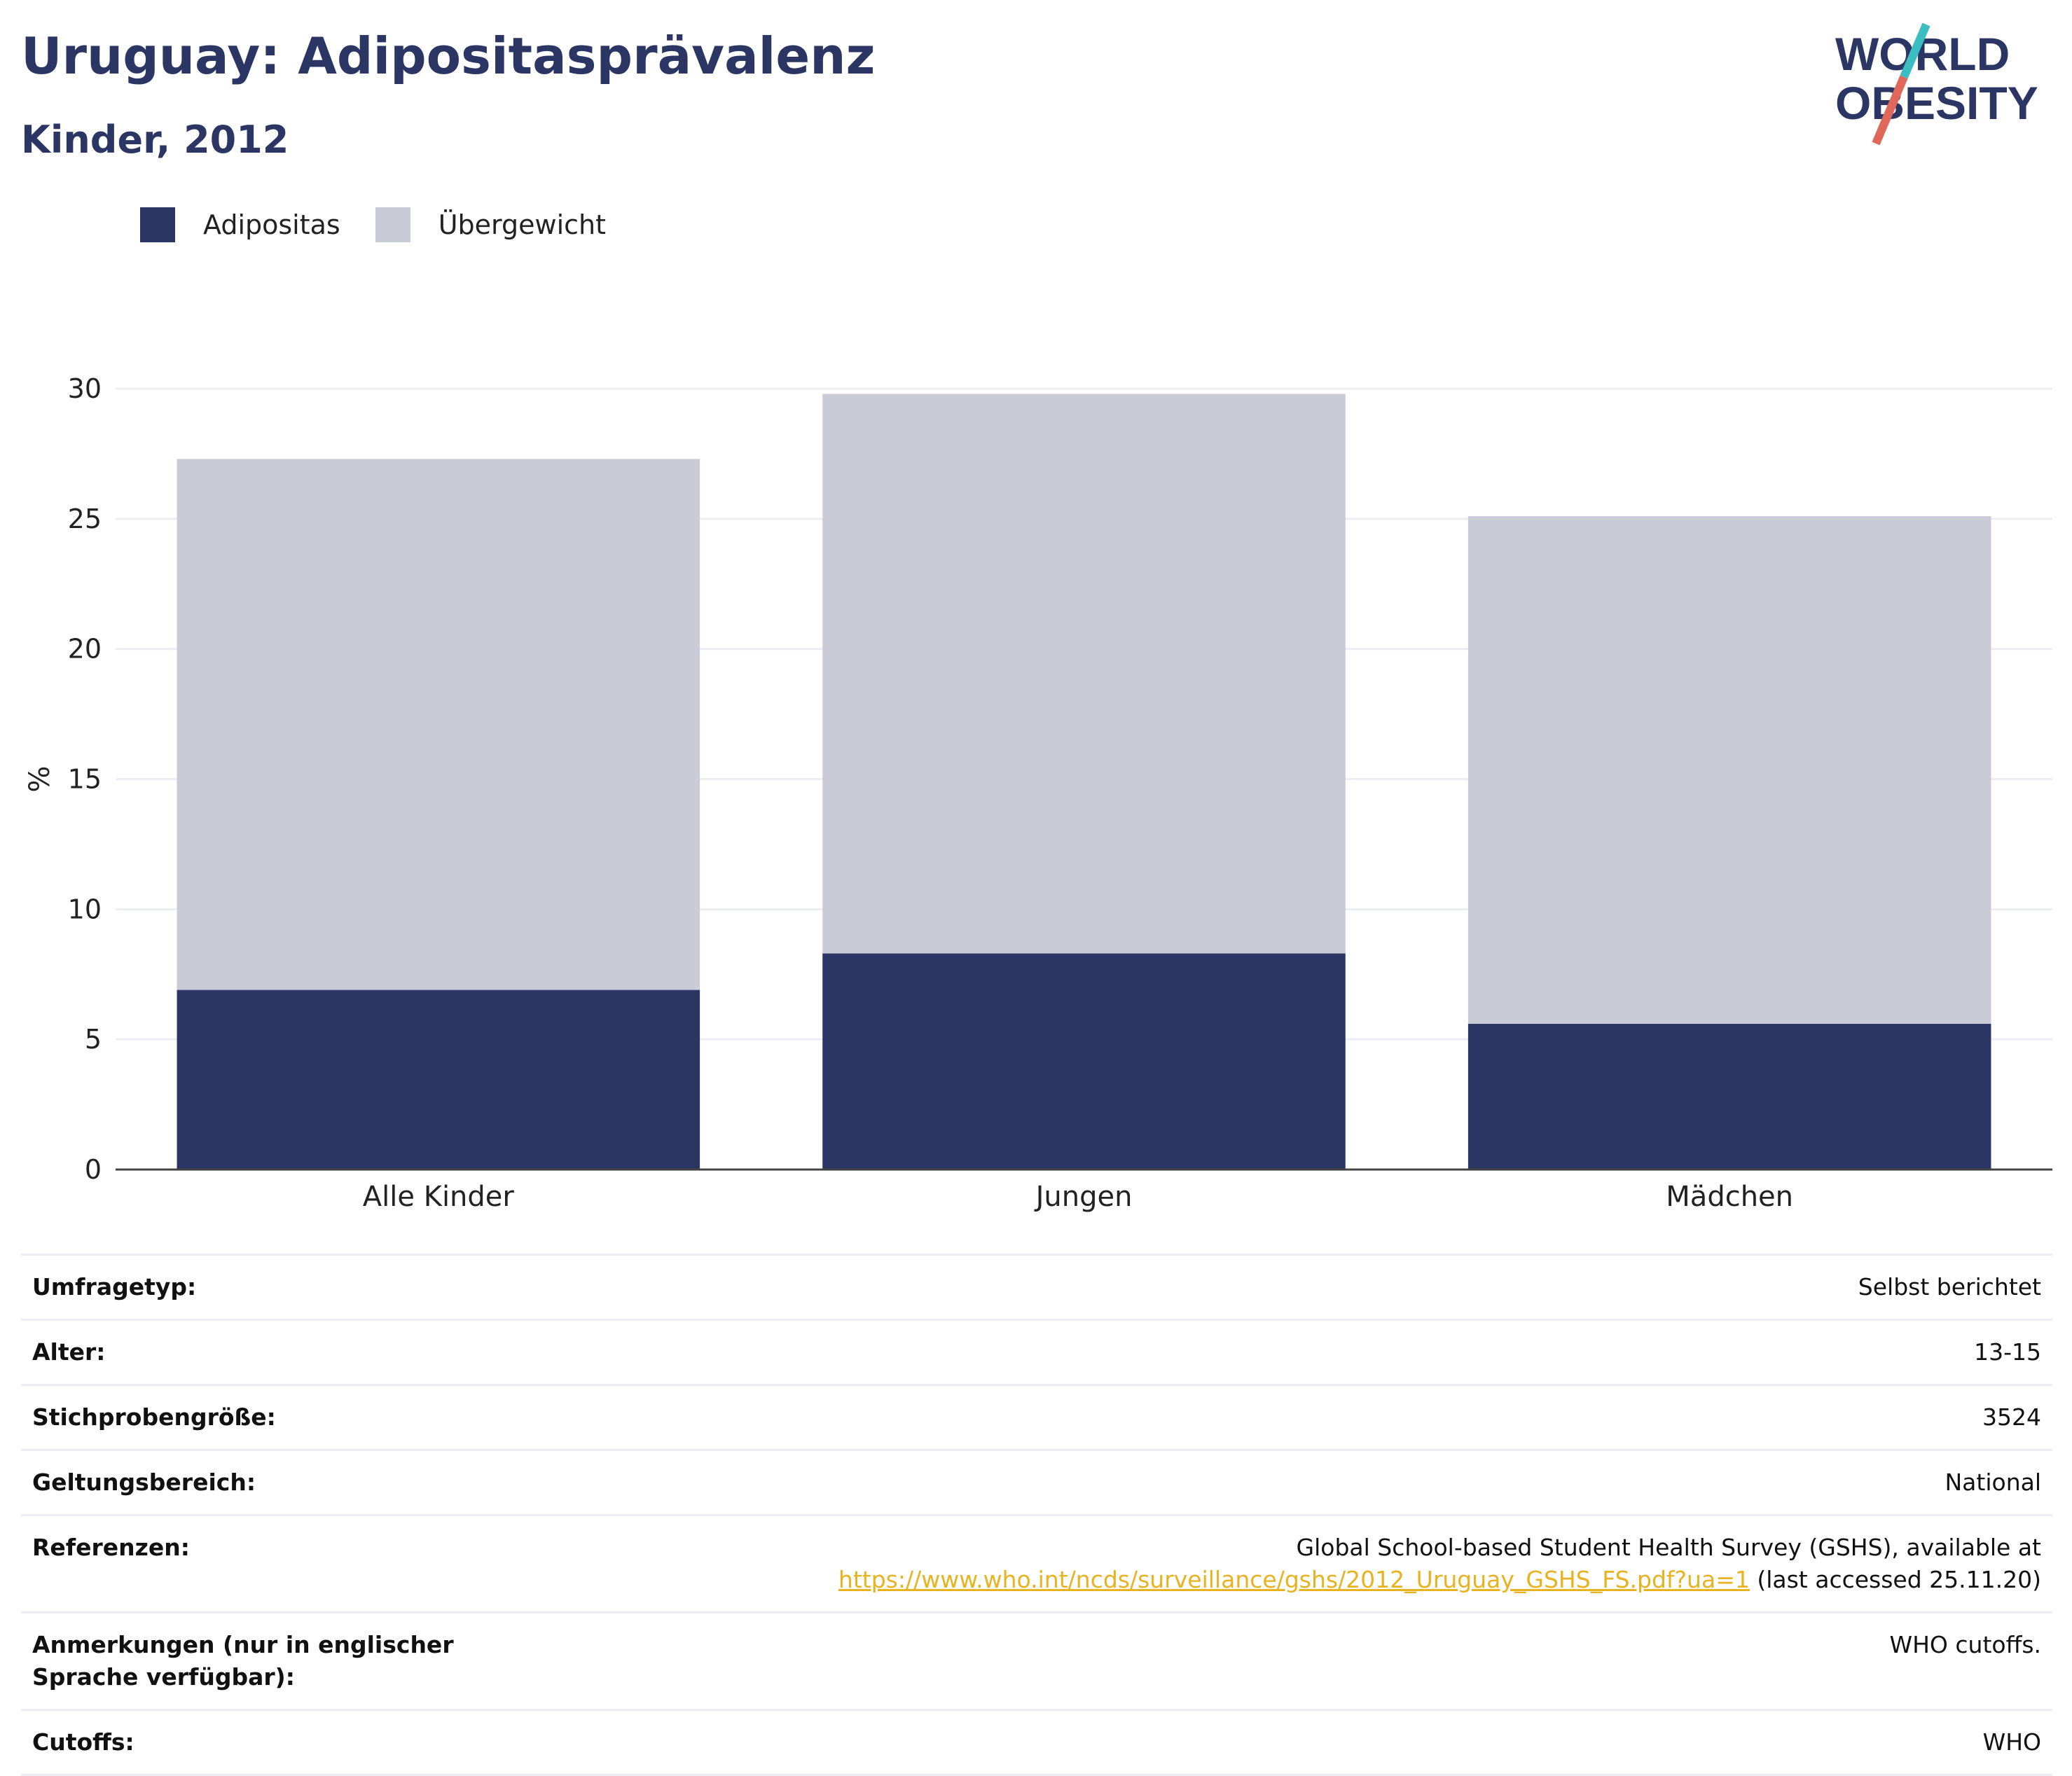 The width and height of the screenshot is (2072, 1776). What do you see at coordinates (272, 224) in the screenshot?
I see `legend-label-adipositas: Adipositas` at bounding box center [272, 224].